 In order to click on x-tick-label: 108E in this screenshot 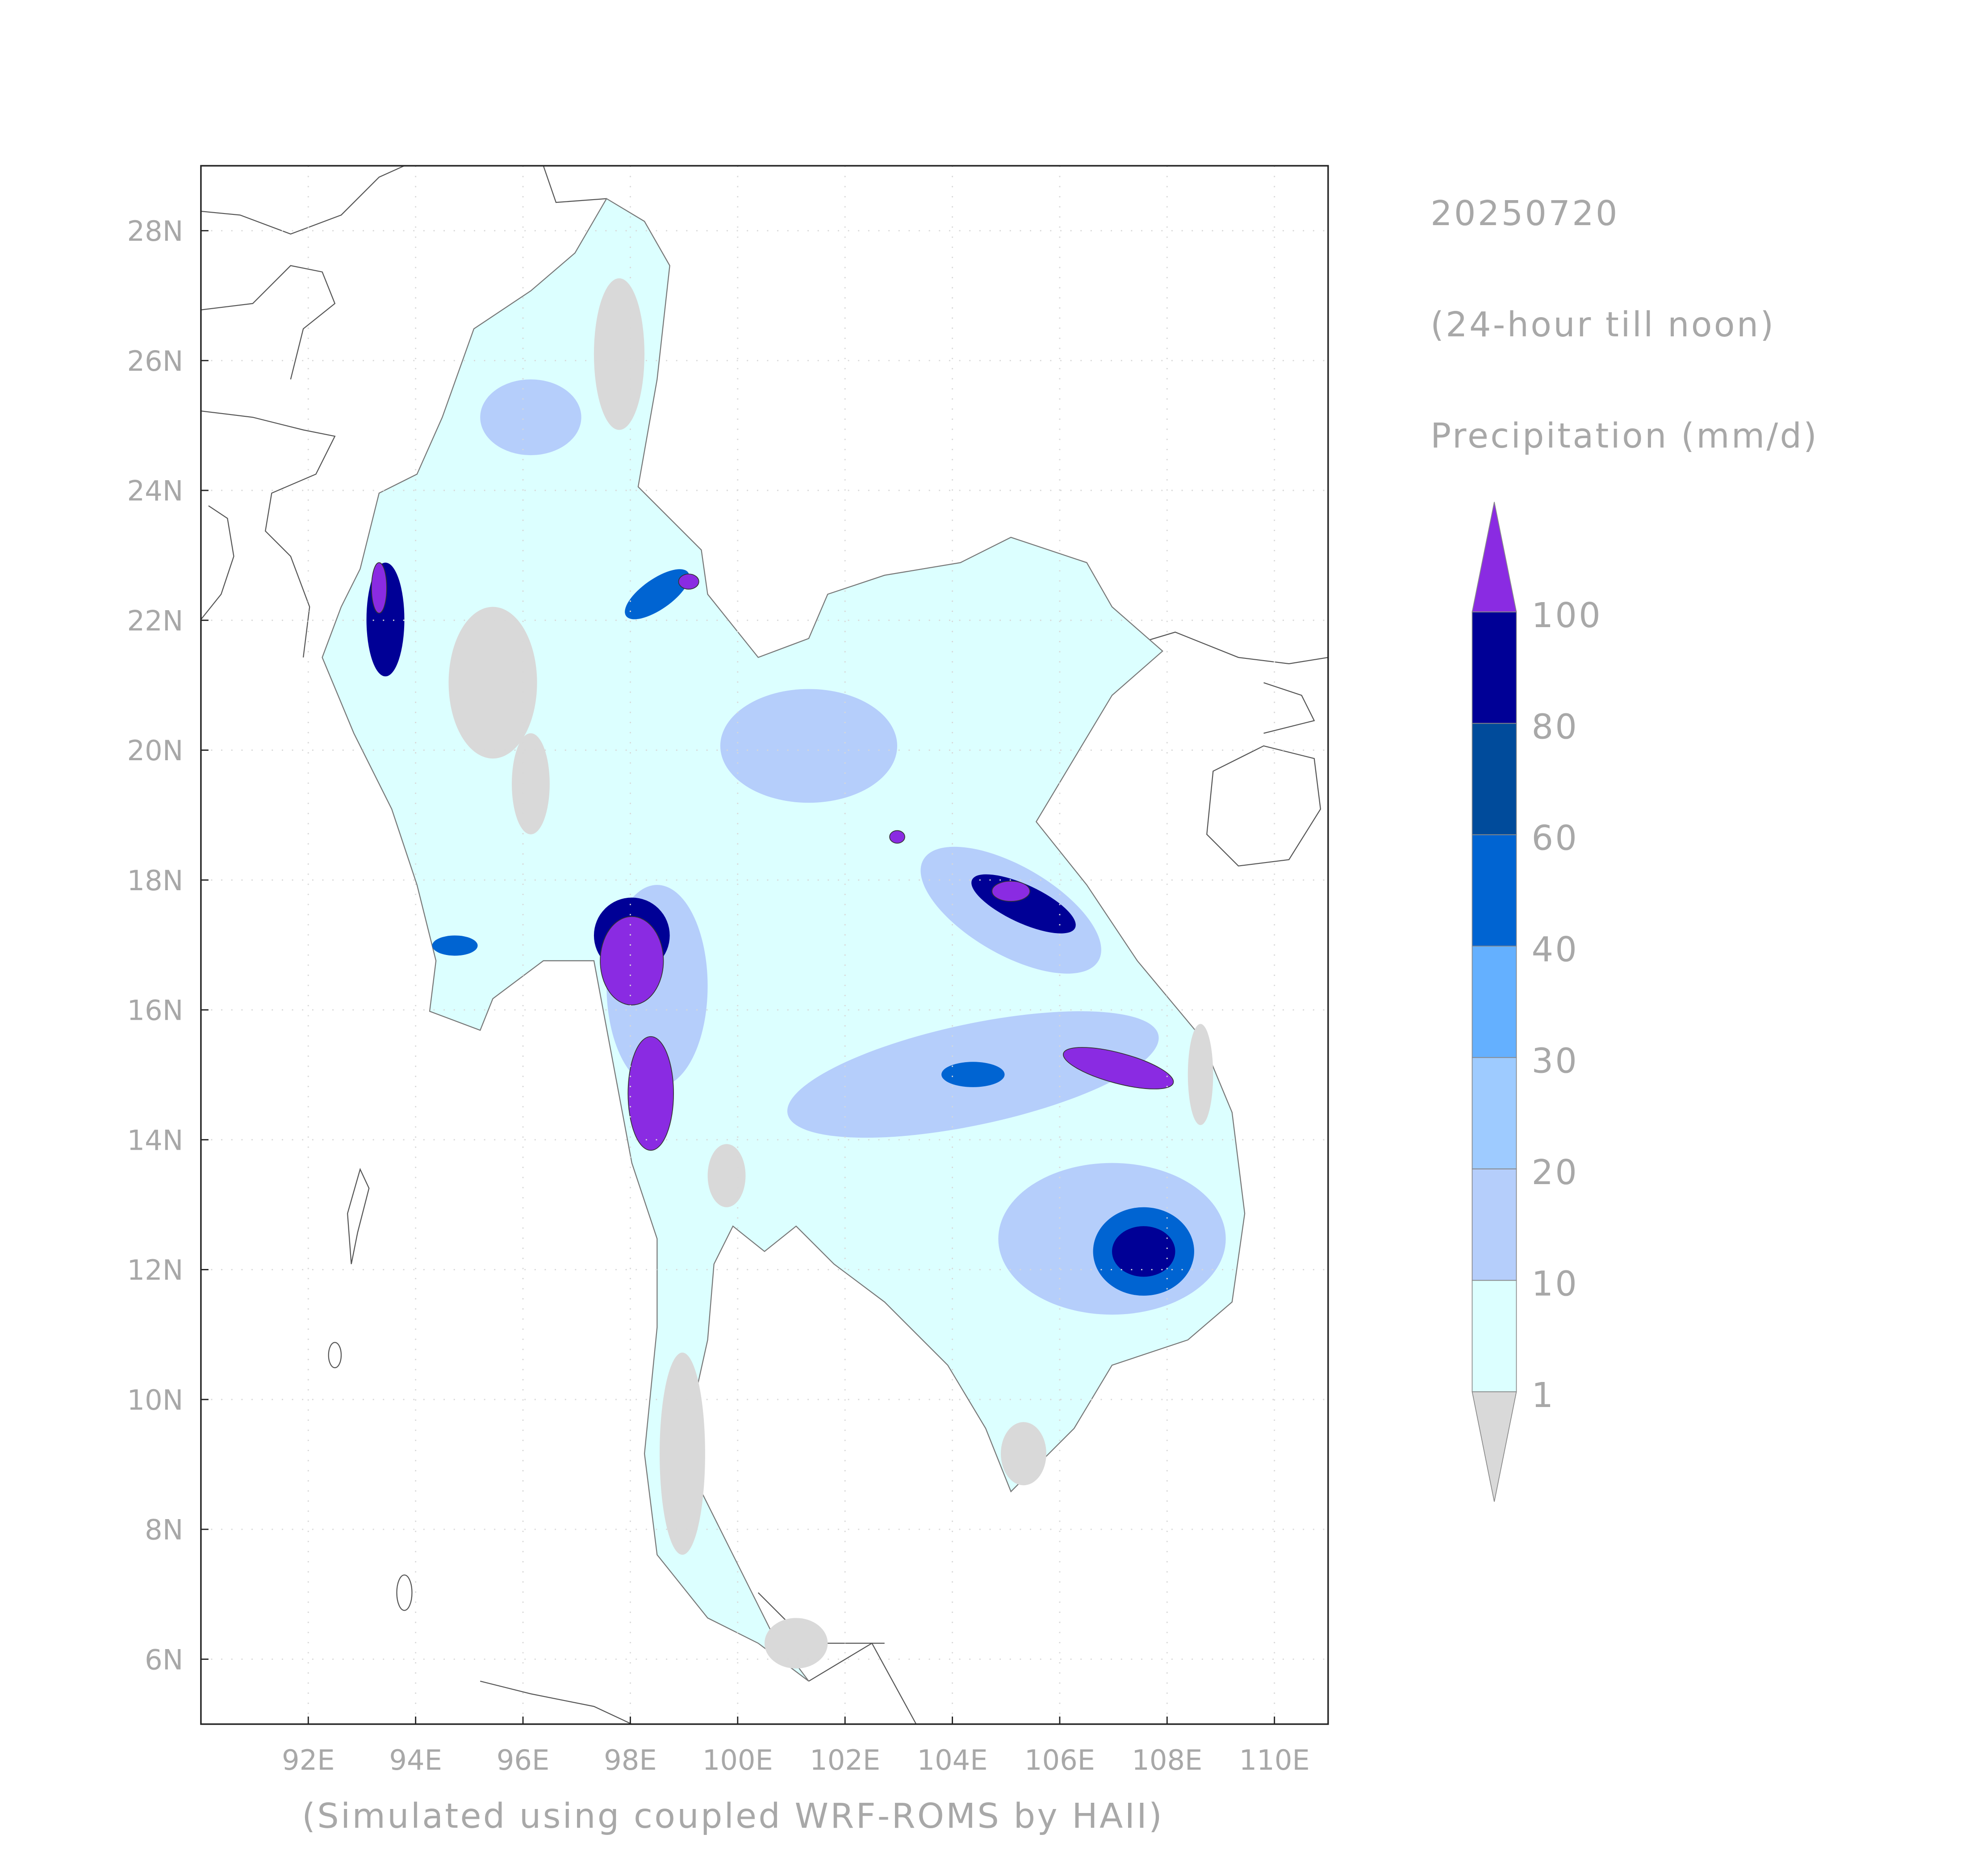, I will do `click(1167, 1760)`.